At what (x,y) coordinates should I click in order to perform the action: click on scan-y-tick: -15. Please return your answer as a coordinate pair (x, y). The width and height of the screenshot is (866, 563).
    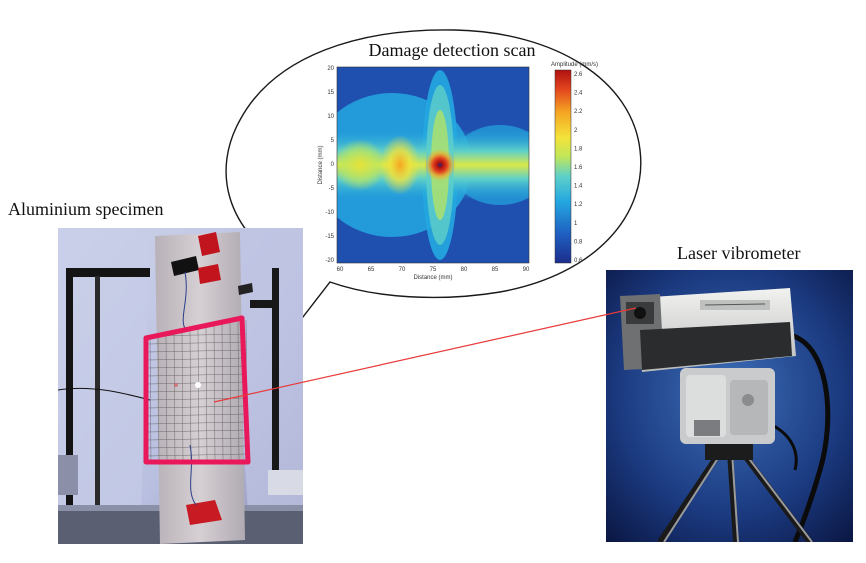
    Looking at the image, I should click on (329, 237).